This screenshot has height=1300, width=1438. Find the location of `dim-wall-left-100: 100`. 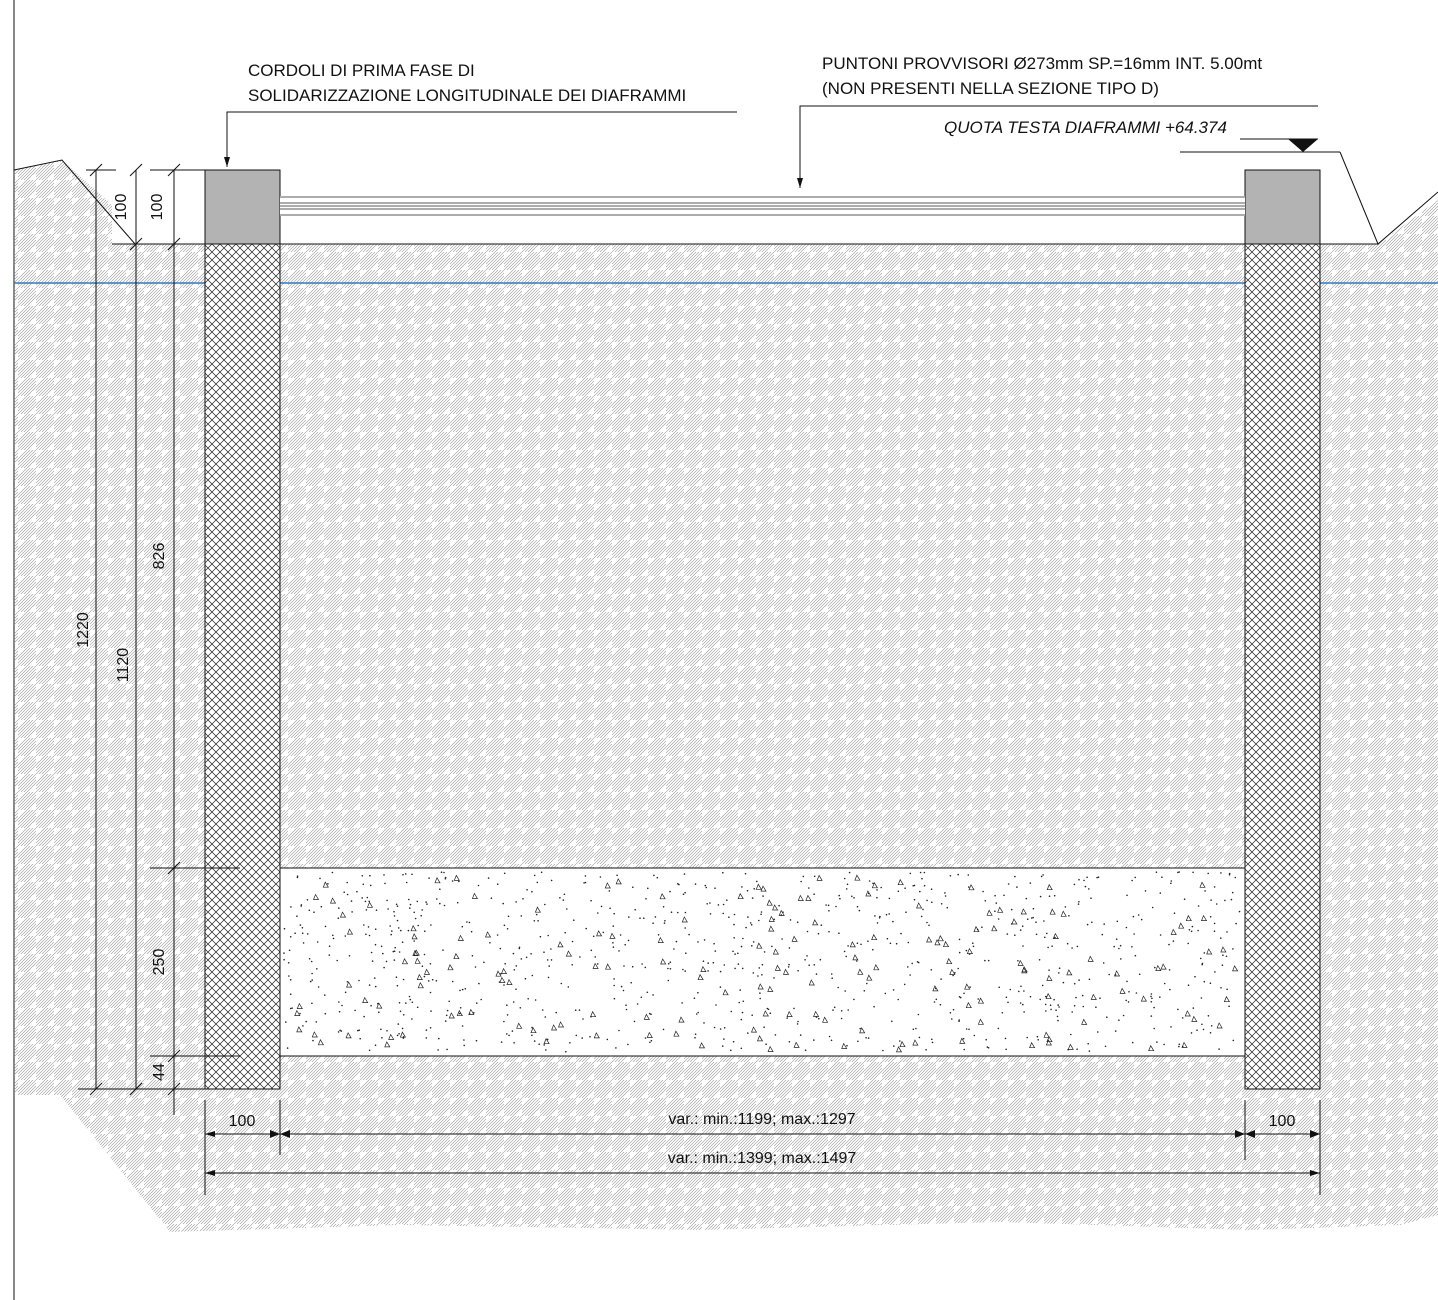

dim-wall-left-100: 100 is located at coordinates (242, 1121).